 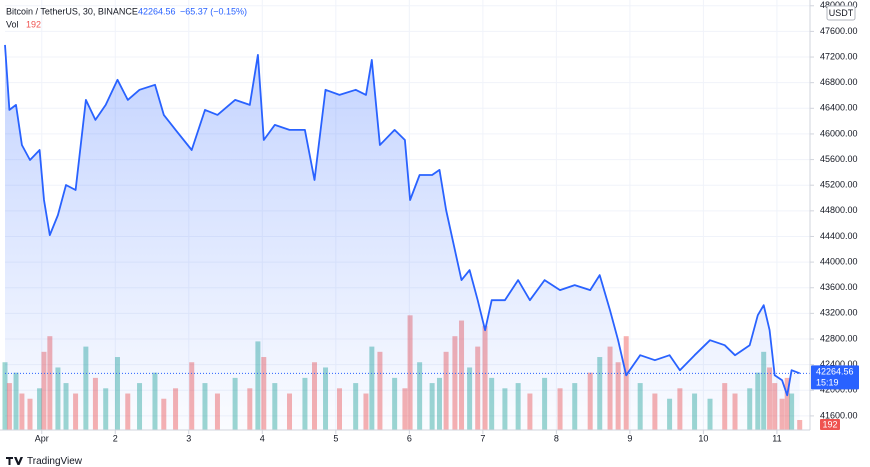 I want to click on x-tick-label: 6, so click(x=409, y=438).